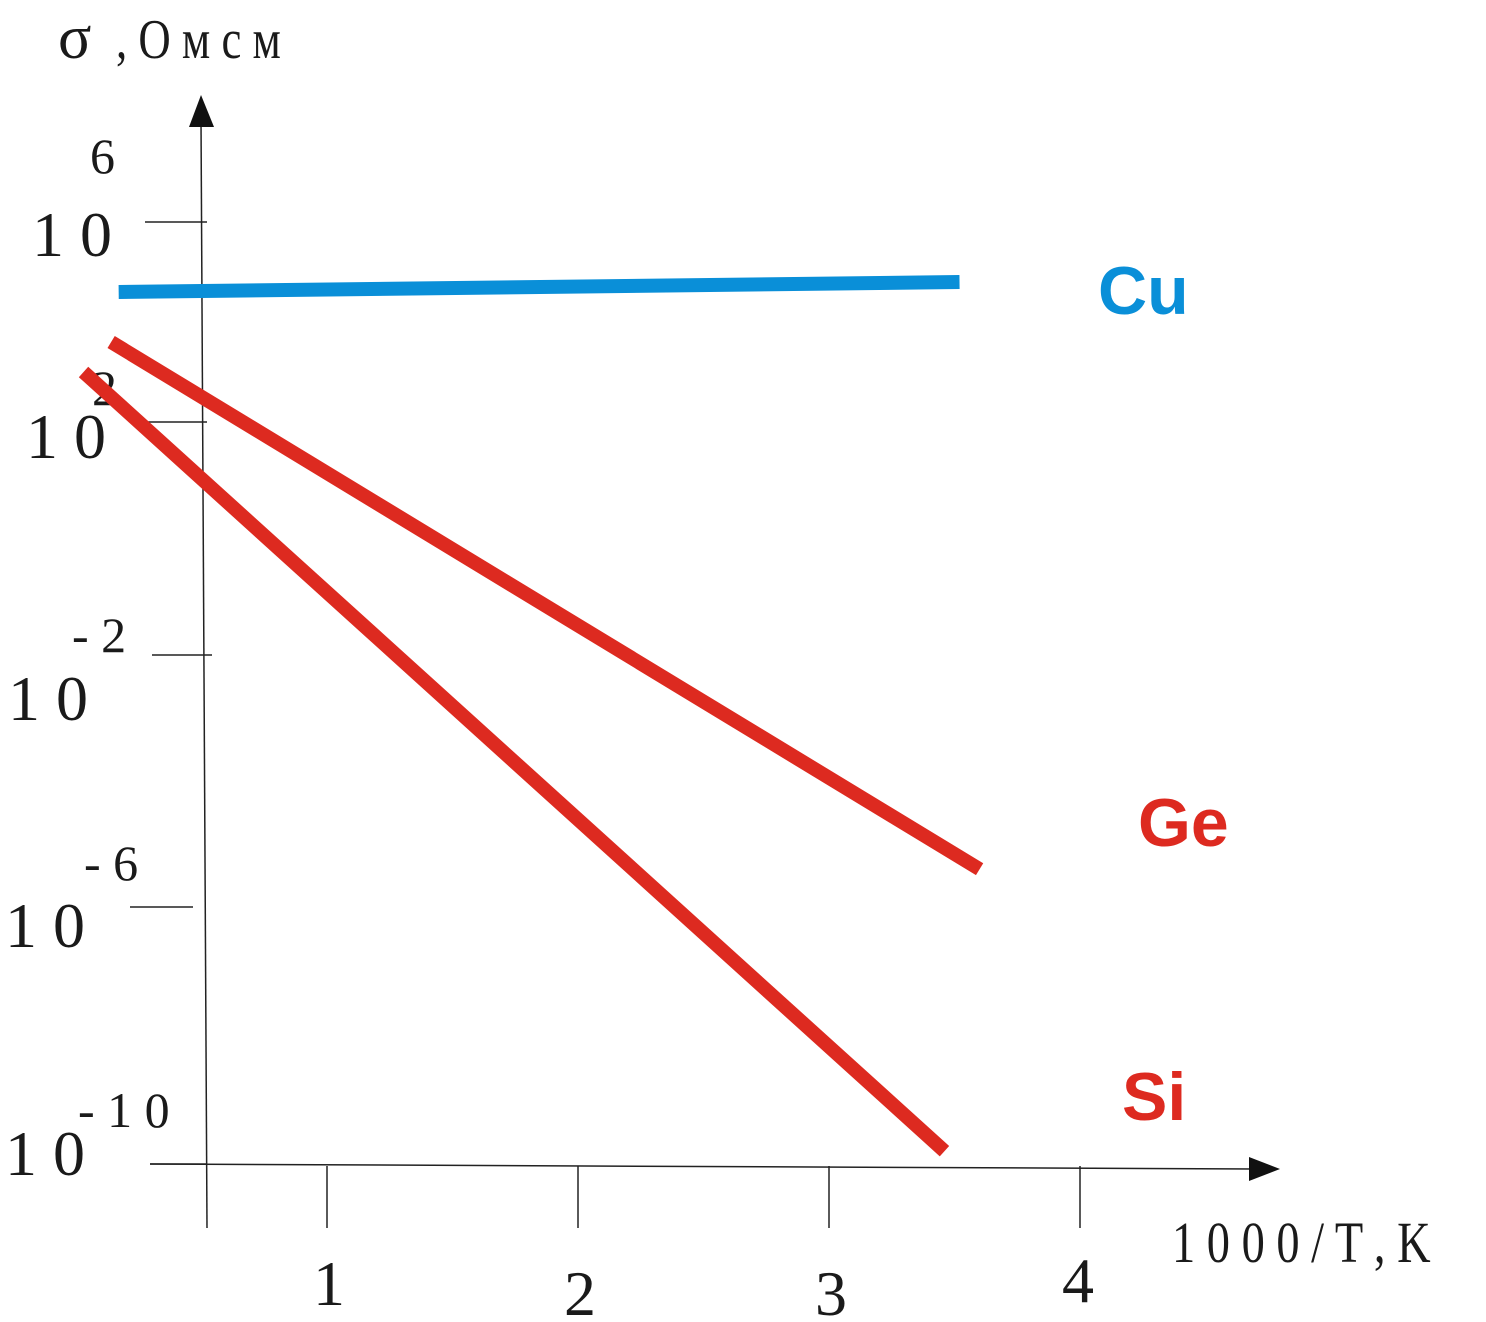 This screenshot has height=1322, width=1486. What do you see at coordinates (102, 156) in the screenshot?
I see `y-tick-power-6: 6` at bounding box center [102, 156].